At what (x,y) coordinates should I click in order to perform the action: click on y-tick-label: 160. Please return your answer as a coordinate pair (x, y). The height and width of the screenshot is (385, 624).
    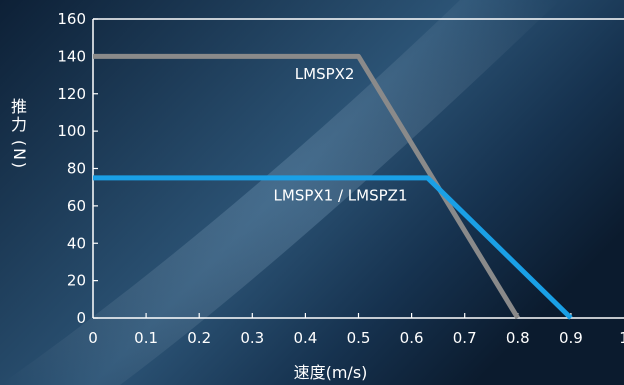
    Looking at the image, I should click on (71, 19).